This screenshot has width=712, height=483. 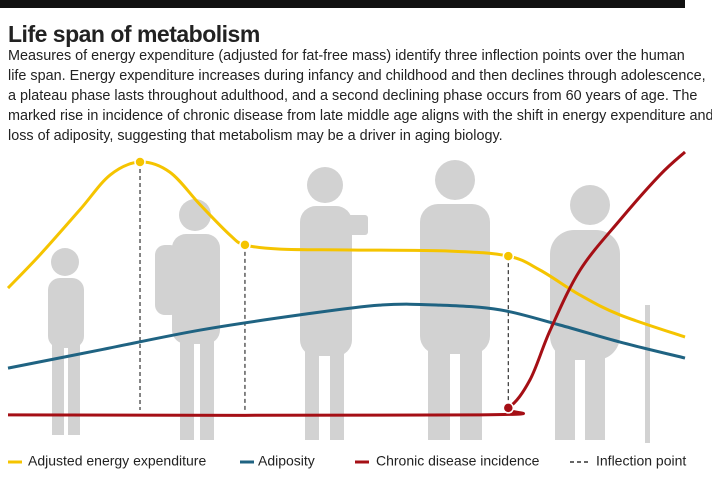 I want to click on chart-title: Life span of metabolism, so click(x=134, y=34).